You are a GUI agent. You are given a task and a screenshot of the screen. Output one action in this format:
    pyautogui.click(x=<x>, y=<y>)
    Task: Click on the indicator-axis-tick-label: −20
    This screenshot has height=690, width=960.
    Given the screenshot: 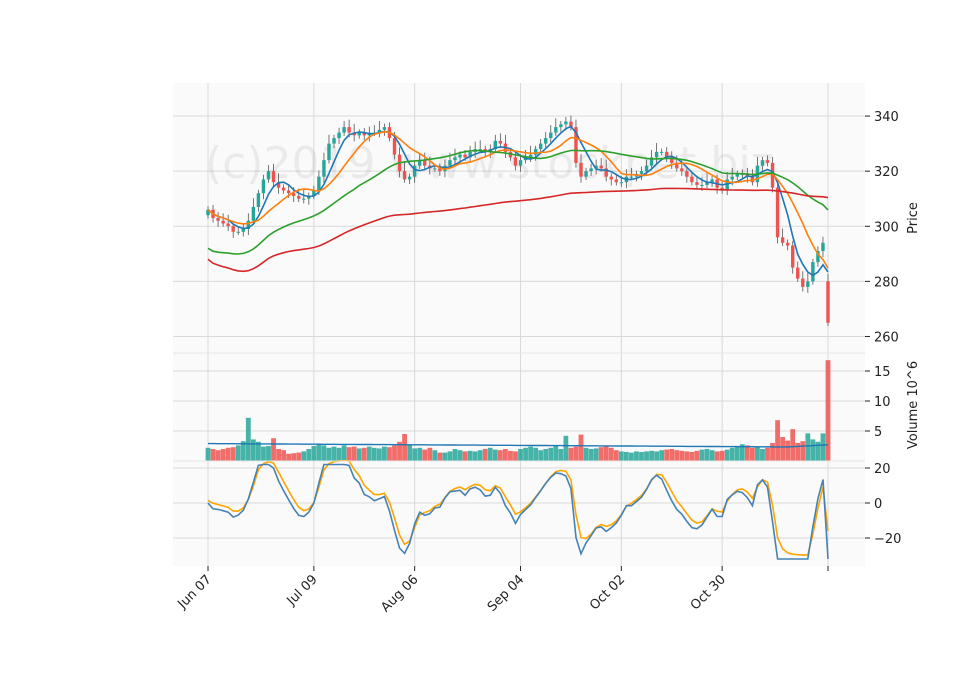 What is the action you would take?
    pyautogui.click(x=887, y=539)
    